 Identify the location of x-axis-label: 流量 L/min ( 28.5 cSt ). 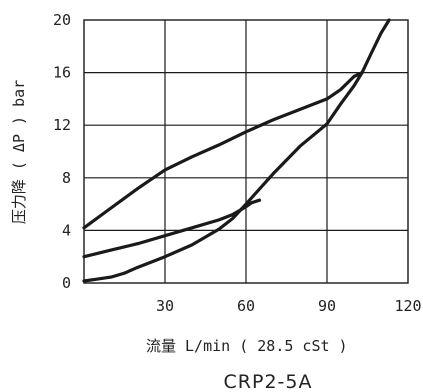
(247, 346).